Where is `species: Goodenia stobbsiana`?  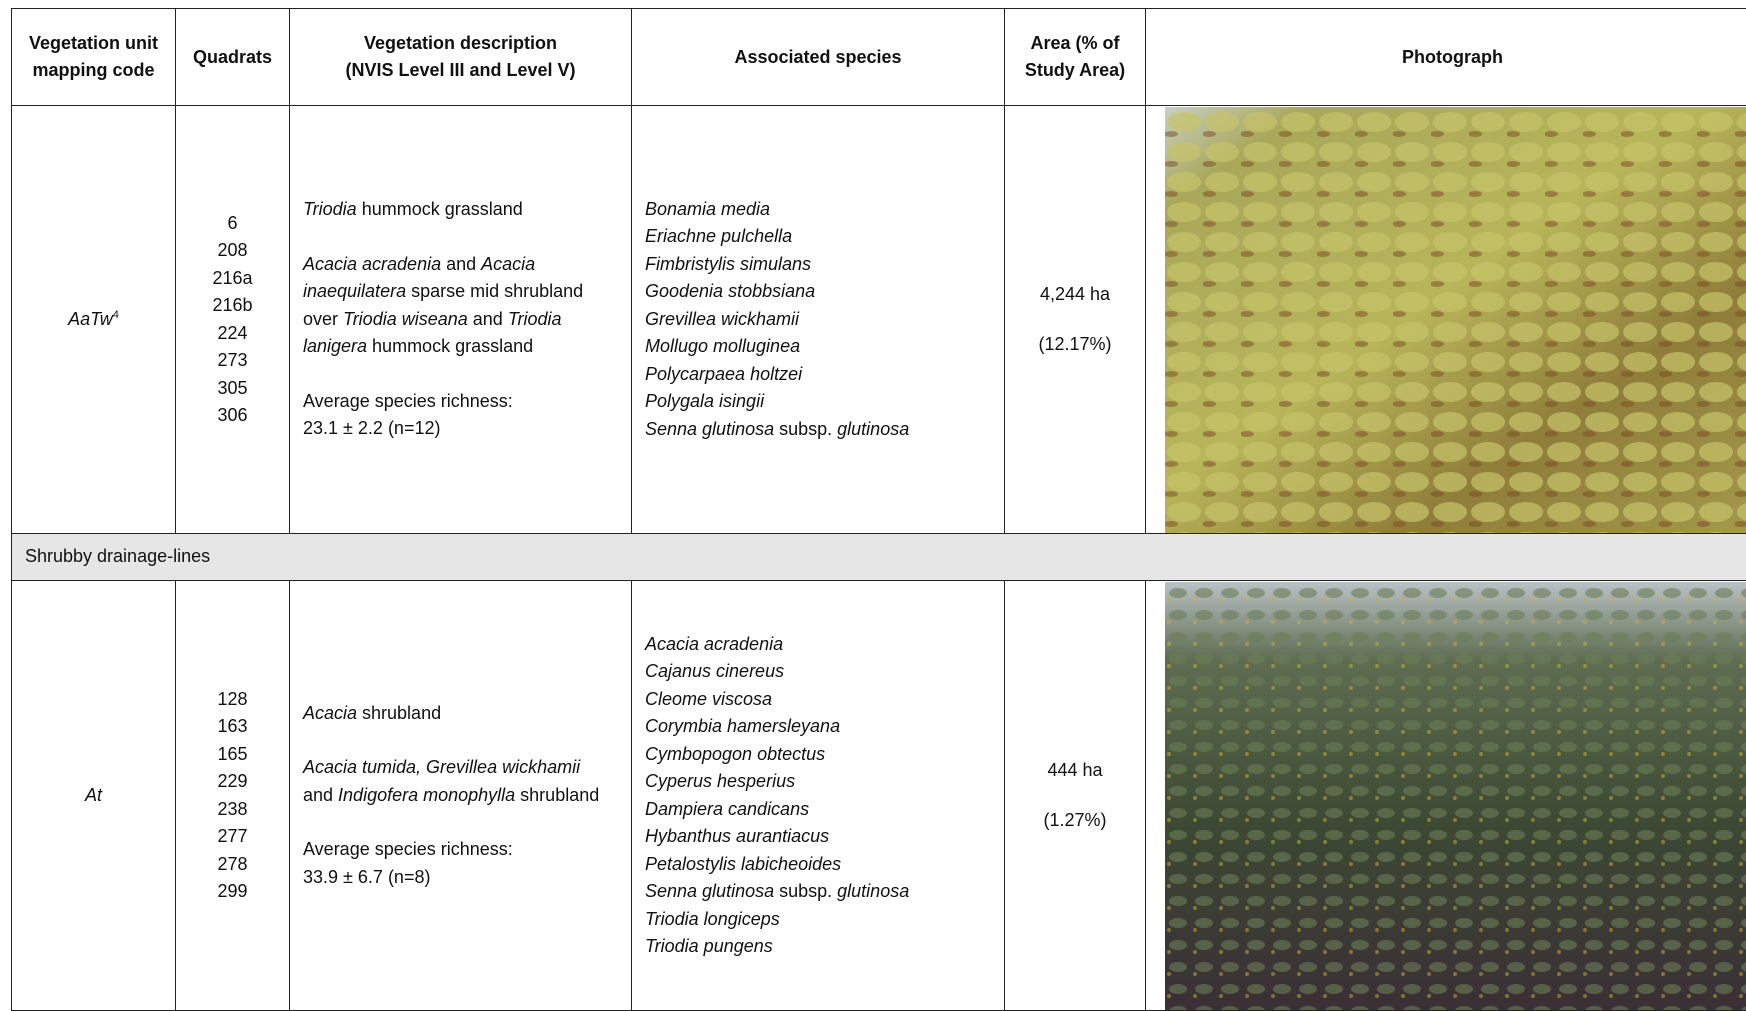 species: Goodenia stobbsiana is located at coordinates (824, 292).